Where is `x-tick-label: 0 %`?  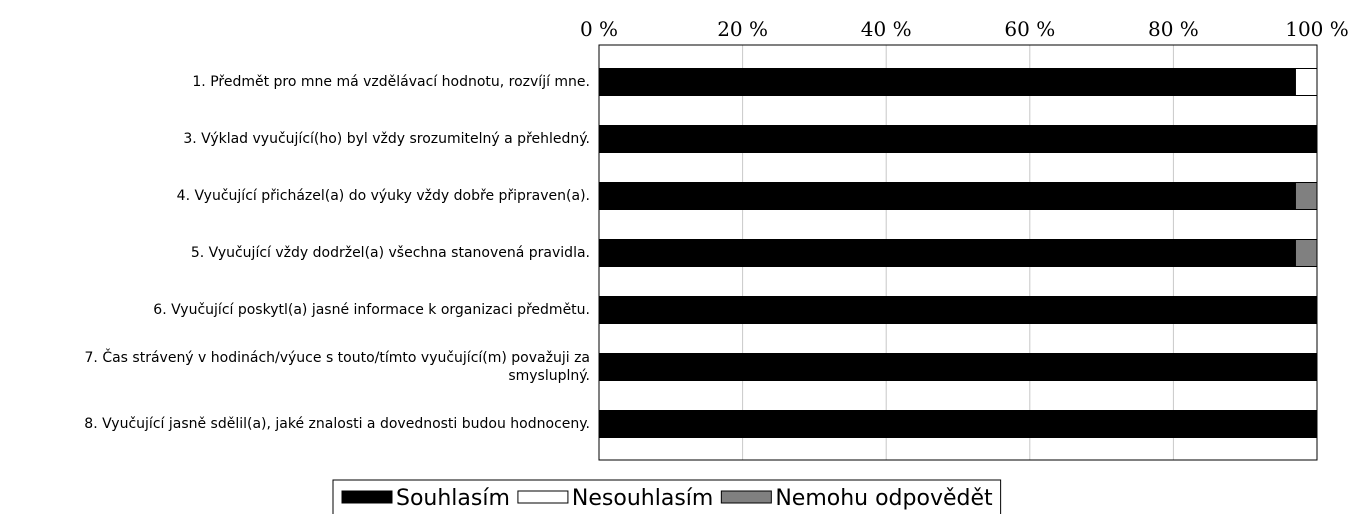
x-tick-label: 0 % is located at coordinates (599, 29).